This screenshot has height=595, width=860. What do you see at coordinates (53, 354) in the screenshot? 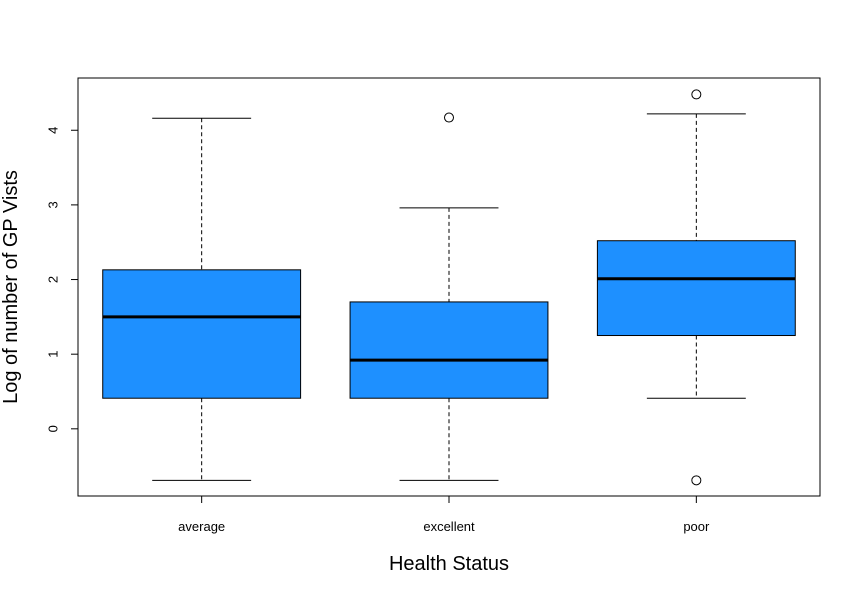
I see `y-tick-label: 1` at bounding box center [53, 354].